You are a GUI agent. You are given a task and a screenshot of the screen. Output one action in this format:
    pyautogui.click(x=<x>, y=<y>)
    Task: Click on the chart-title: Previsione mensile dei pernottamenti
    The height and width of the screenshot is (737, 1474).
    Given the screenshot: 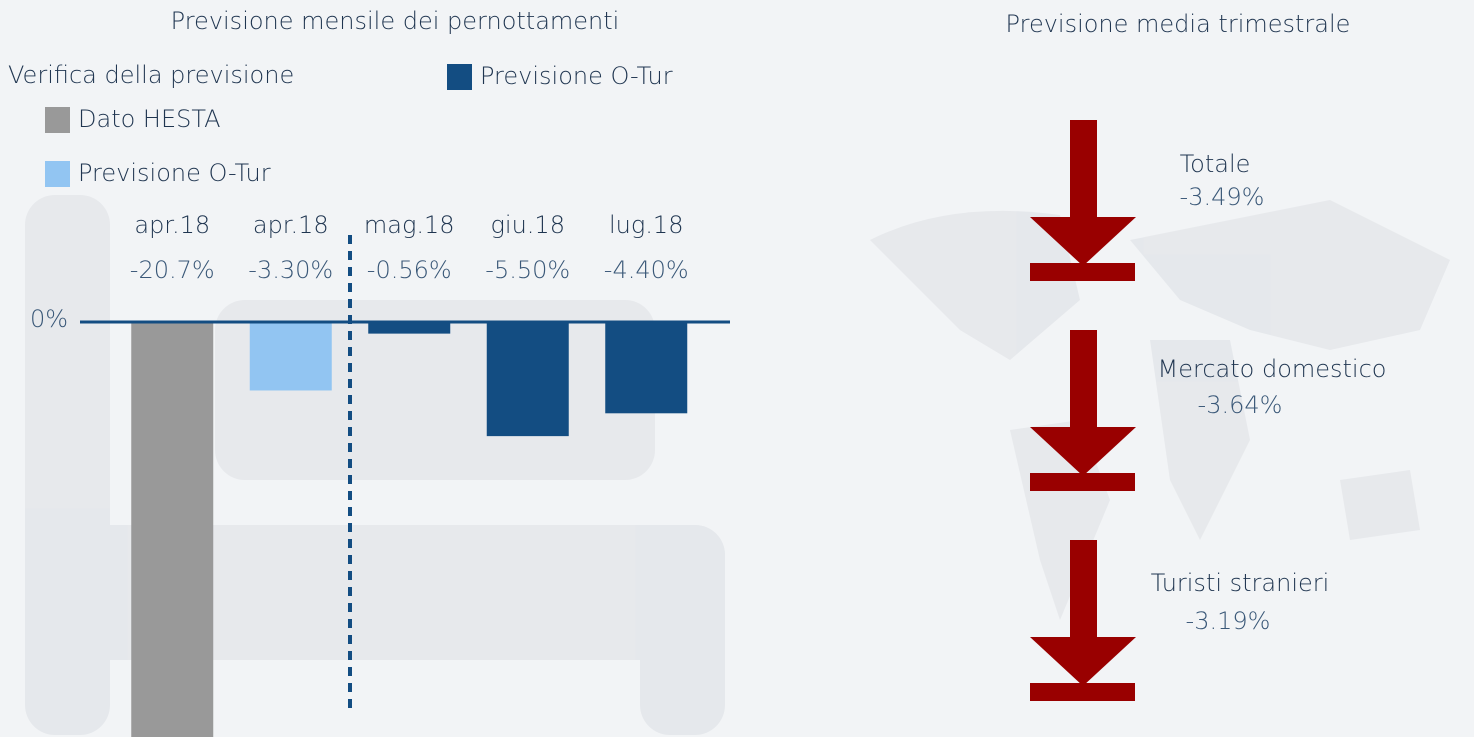 What is the action you would take?
    pyautogui.click(x=395, y=21)
    